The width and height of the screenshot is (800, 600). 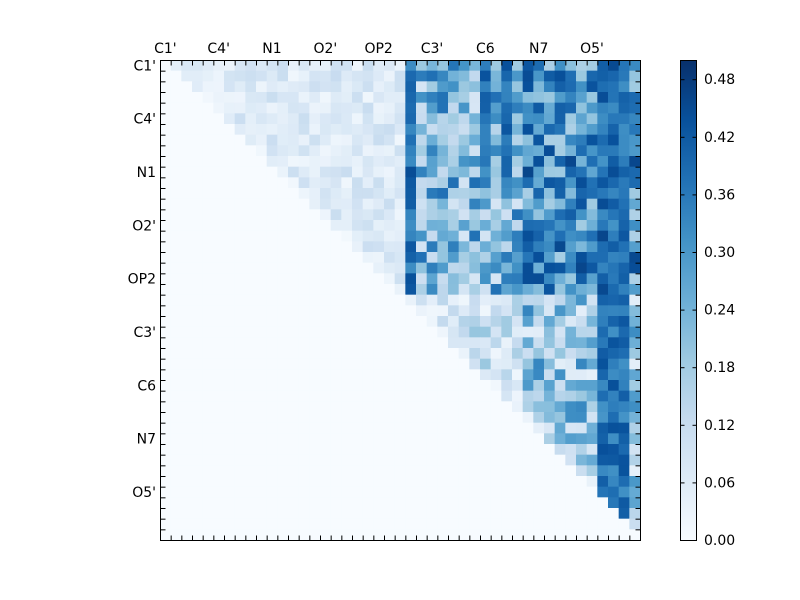 What do you see at coordinates (146, 386) in the screenshot?
I see `y-tick-label: C6` at bounding box center [146, 386].